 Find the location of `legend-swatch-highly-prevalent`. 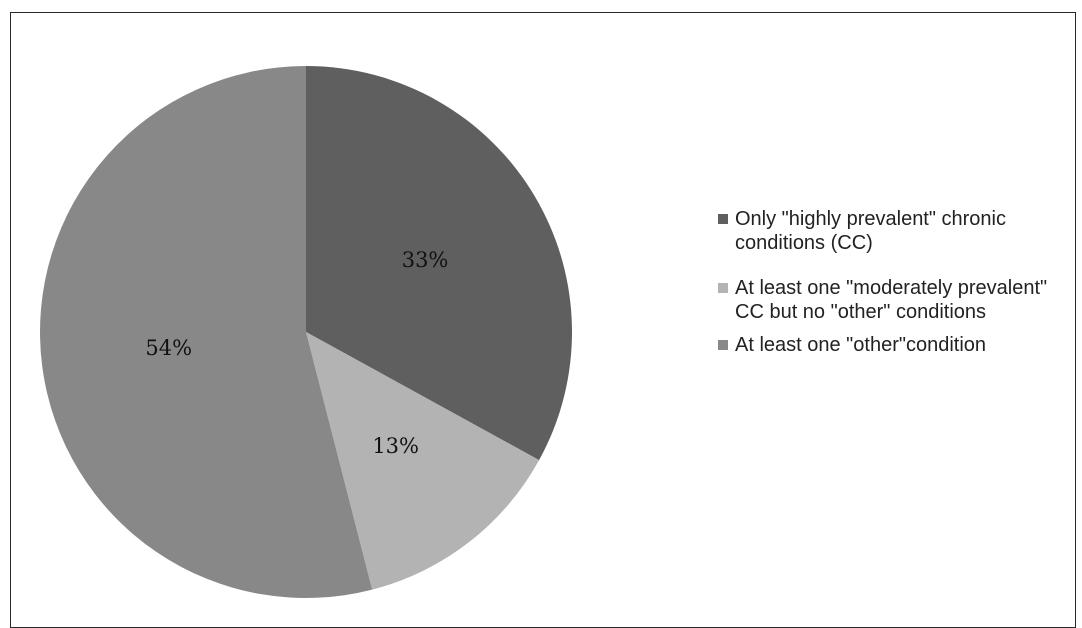

legend-swatch-highly-prevalent is located at coordinates (723, 219).